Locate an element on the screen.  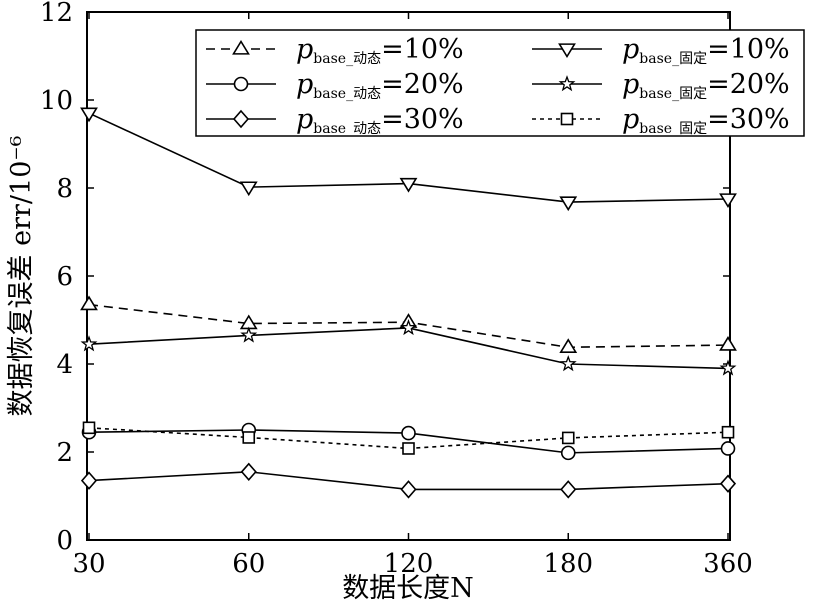
y-tick-label: 8 is located at coordinates (64, 189).